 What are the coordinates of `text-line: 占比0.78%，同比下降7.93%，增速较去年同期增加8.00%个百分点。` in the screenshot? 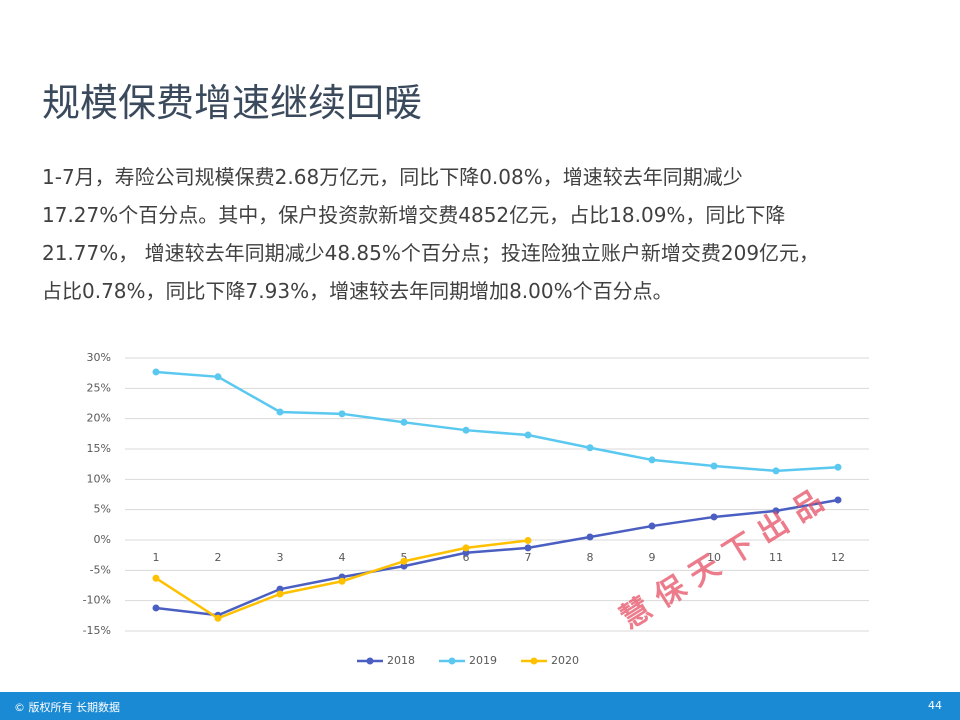 It's located at (357, 291).